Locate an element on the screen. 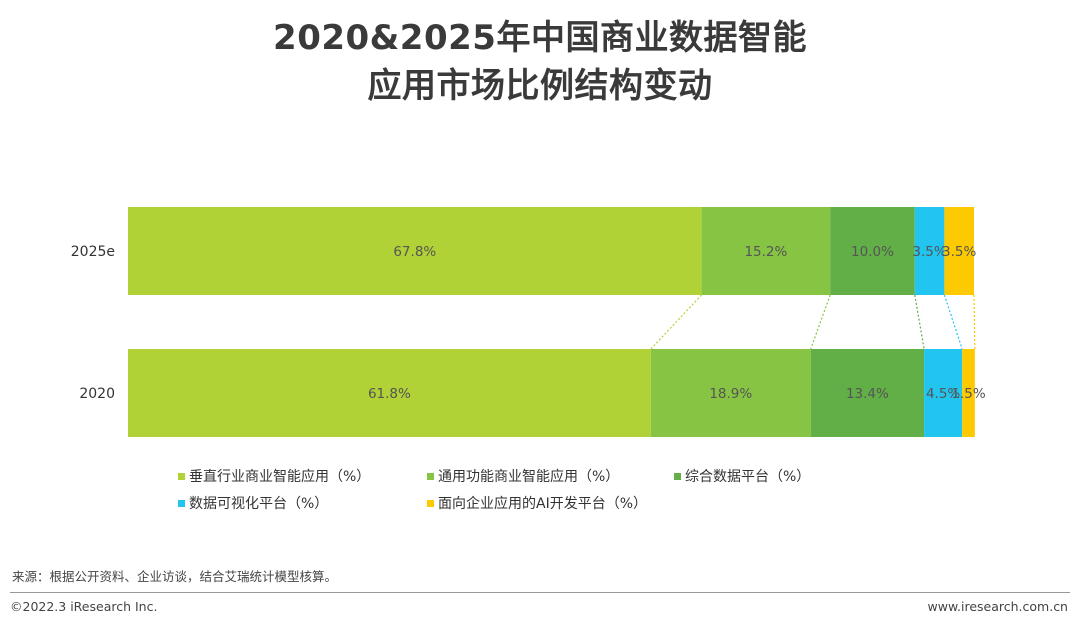 This screenshot has width=1080, height=627. data-label: 10.0% is located at coordinates (872, 252).